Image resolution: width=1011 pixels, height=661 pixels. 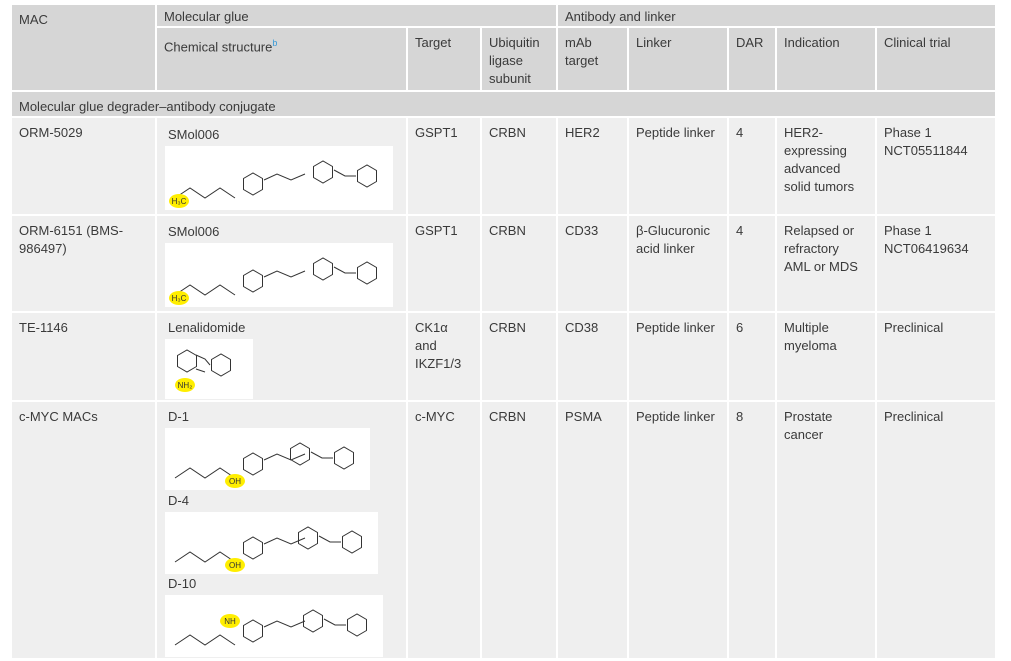 What do you see at coordinates (444, 356) in the screenshot?
I see `table-cell: CK1α and IKZF1/3` at bounding box center [444, 356].